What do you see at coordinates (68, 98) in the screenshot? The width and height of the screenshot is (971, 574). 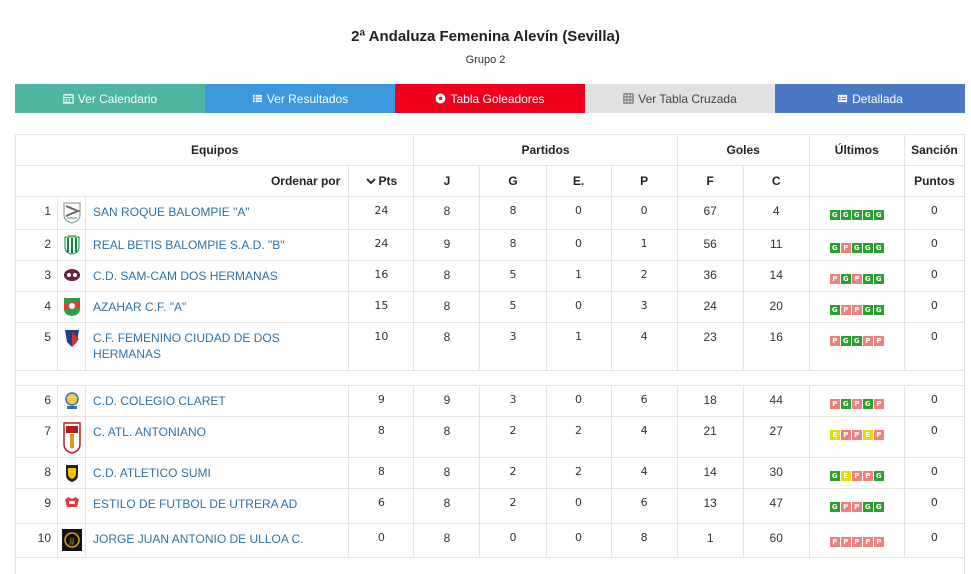 I see `calendar-icon` at bounding box center [68, 98].